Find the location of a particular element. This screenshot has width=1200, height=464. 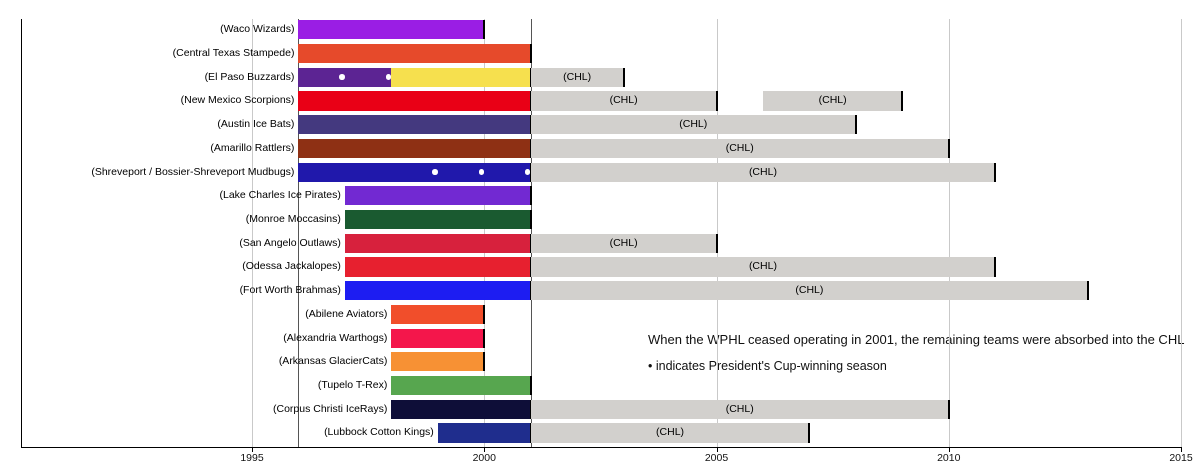

team-label: (Lake Charles Ice Pirates) is located at coordinates (280, 195).